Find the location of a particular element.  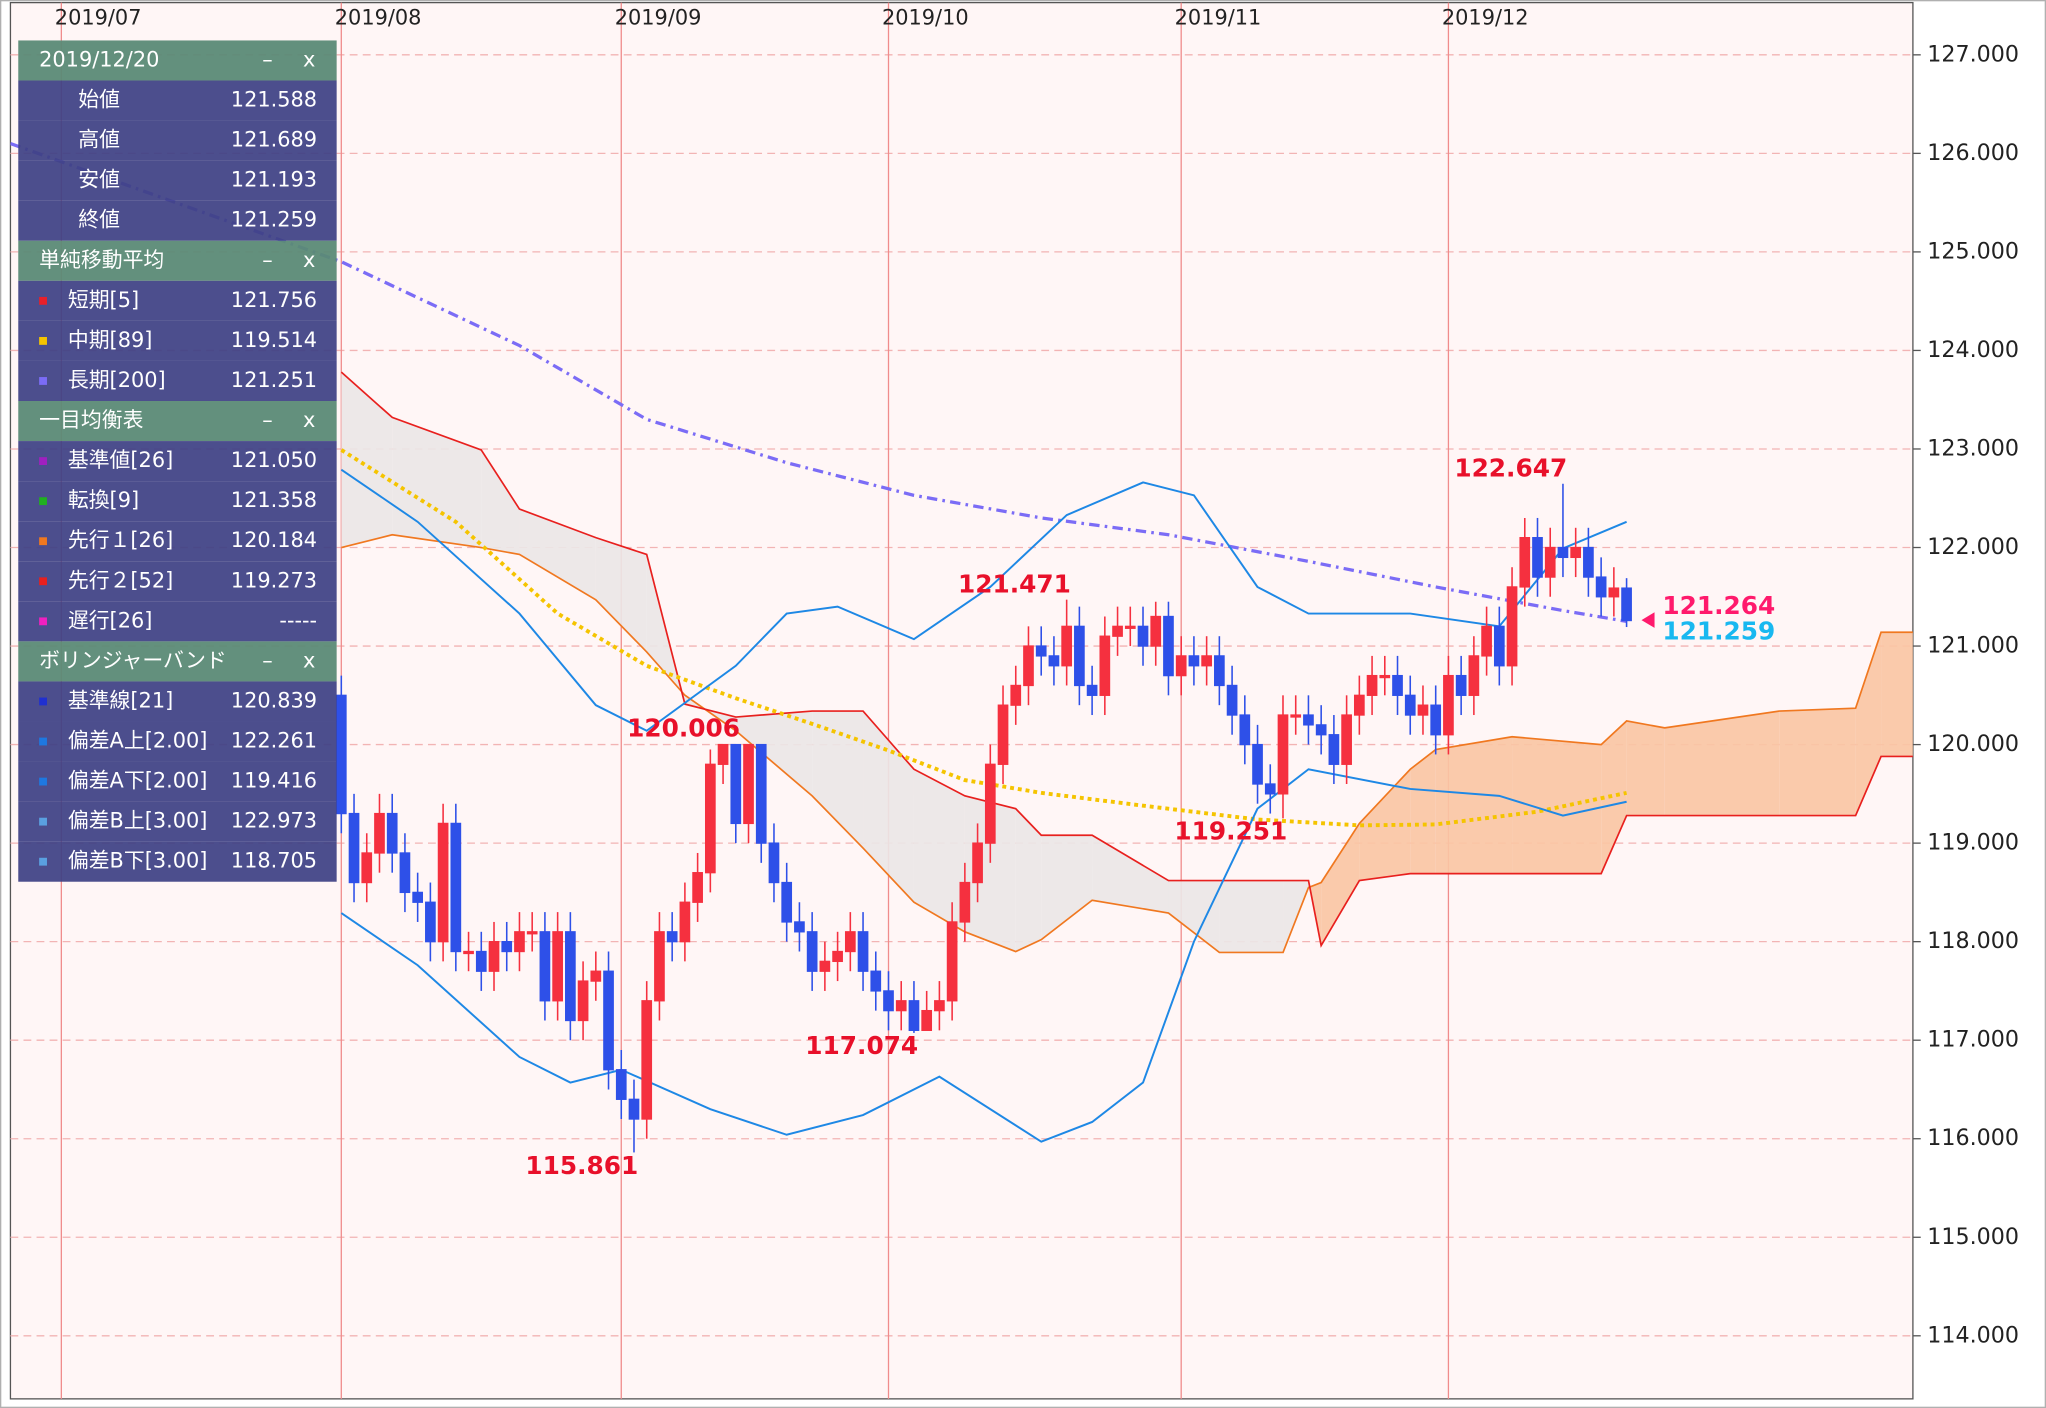

panel-value: 121.193 is located at coordinates (274, 180).